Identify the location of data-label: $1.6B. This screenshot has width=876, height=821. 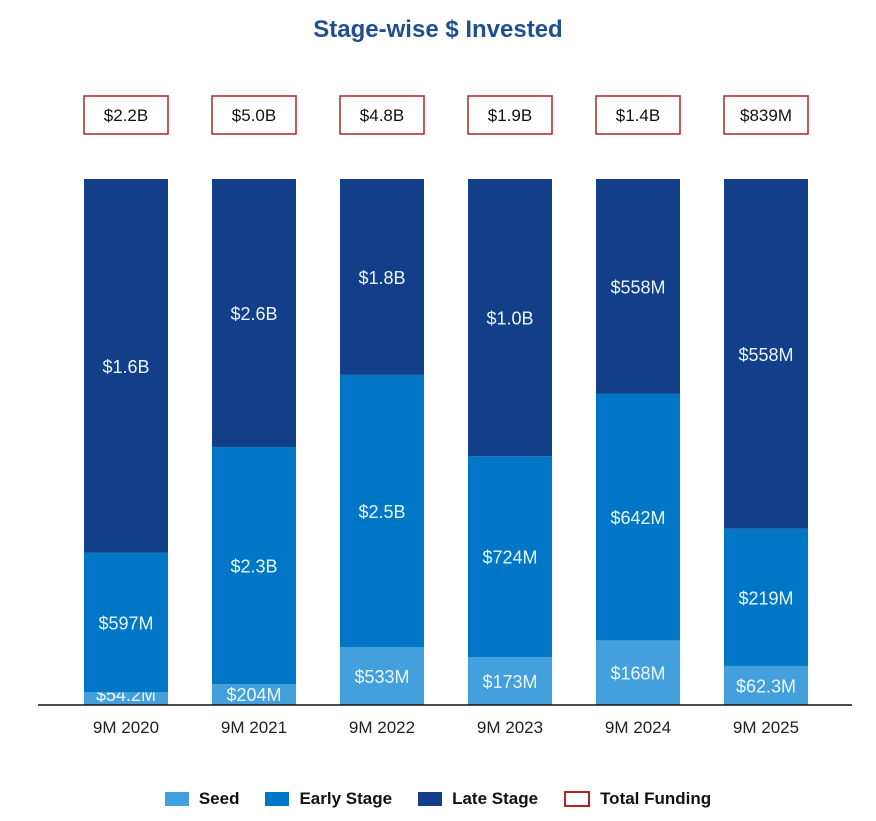
(125, 367).